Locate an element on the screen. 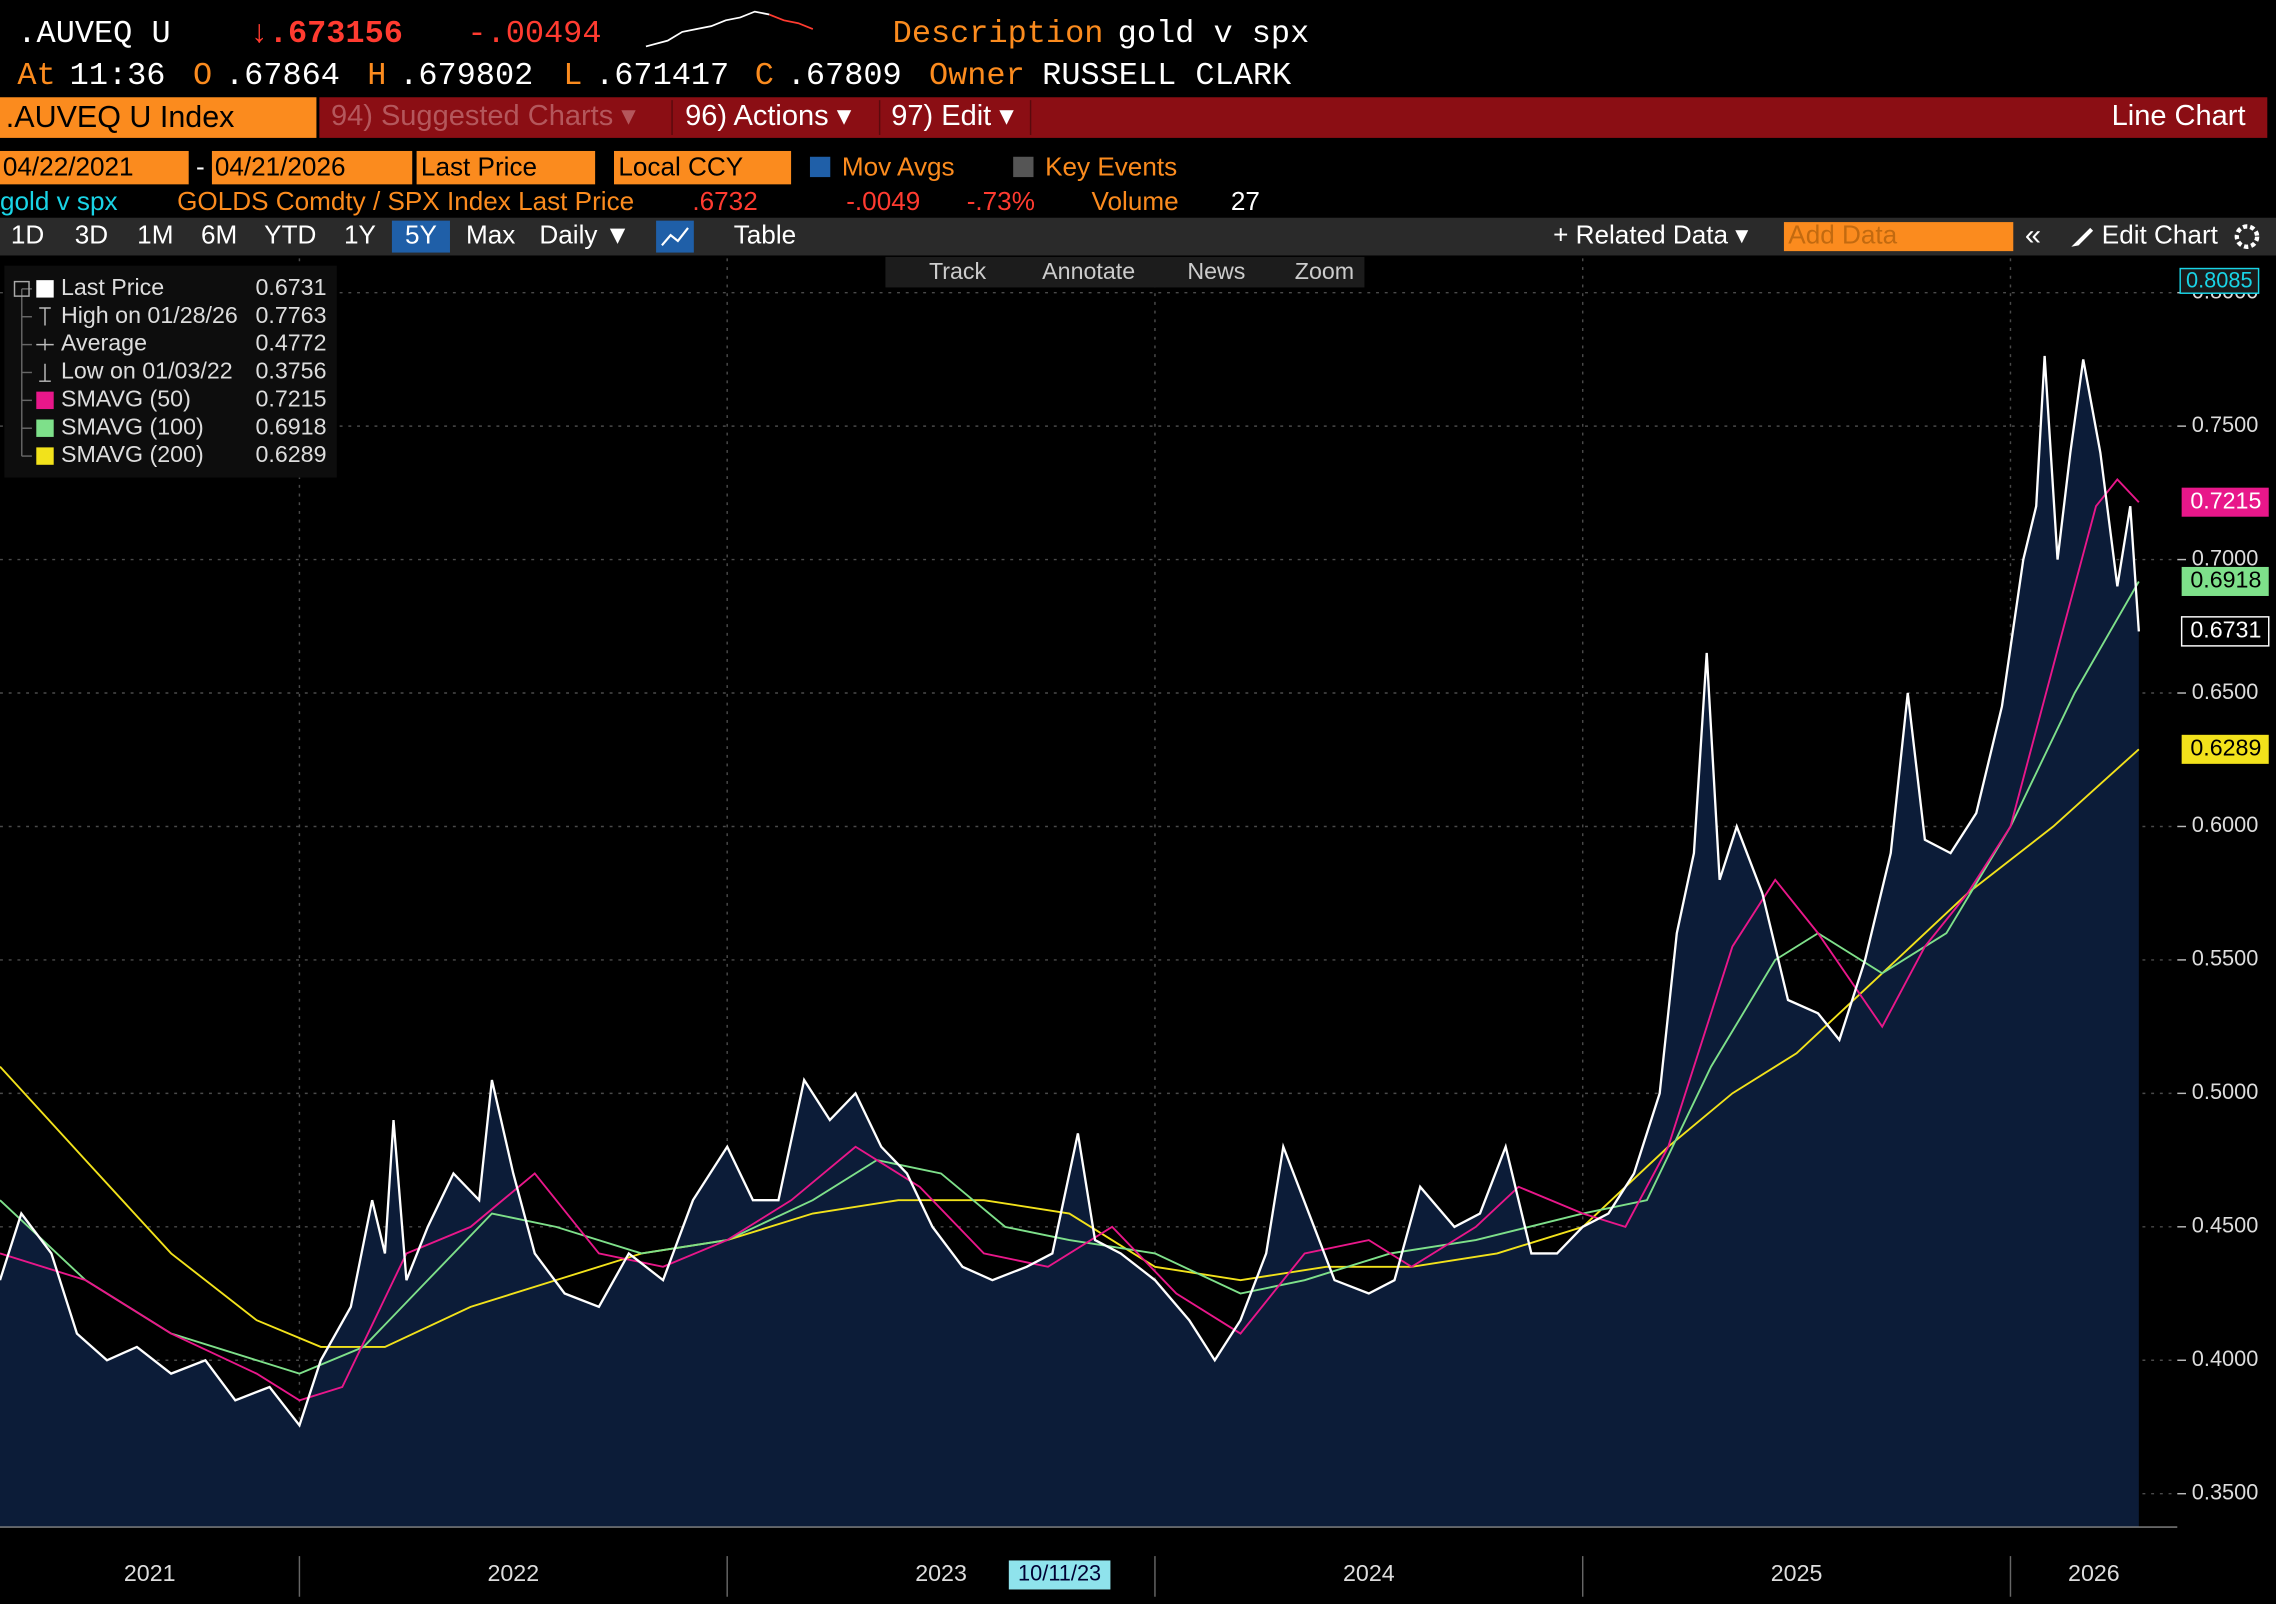  related-data: + Related Data ▾ is located at coordinates (1650, 235).